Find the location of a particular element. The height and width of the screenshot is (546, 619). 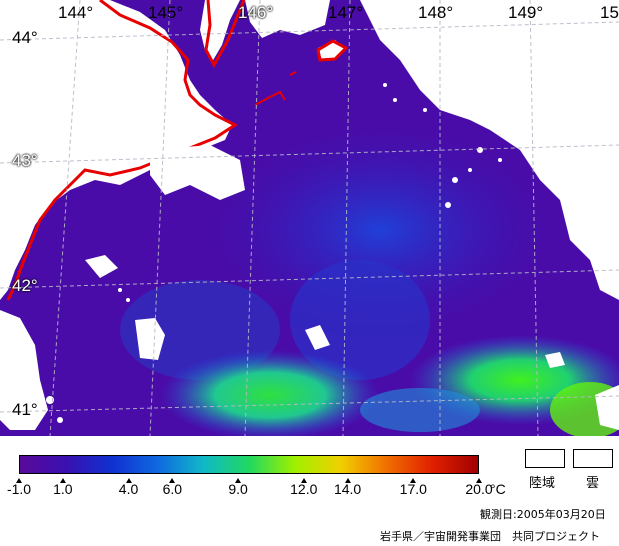

color-bar-tick-label: 12.0 is located at coordinates (304, 489).